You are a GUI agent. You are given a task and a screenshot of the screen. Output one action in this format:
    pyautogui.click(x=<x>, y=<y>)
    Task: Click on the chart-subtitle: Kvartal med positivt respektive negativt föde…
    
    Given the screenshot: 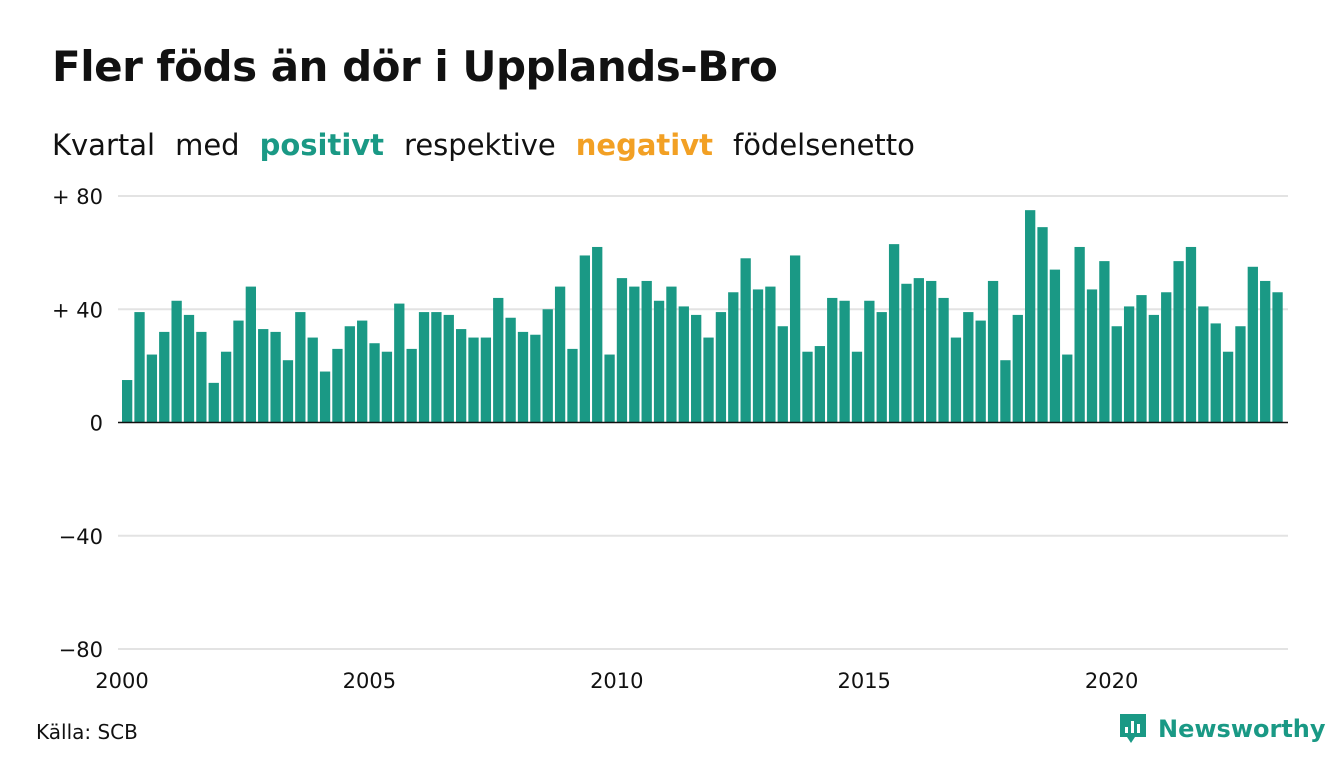 What is the action you would take?
    pyautogui.click(x=493, y=145)
    